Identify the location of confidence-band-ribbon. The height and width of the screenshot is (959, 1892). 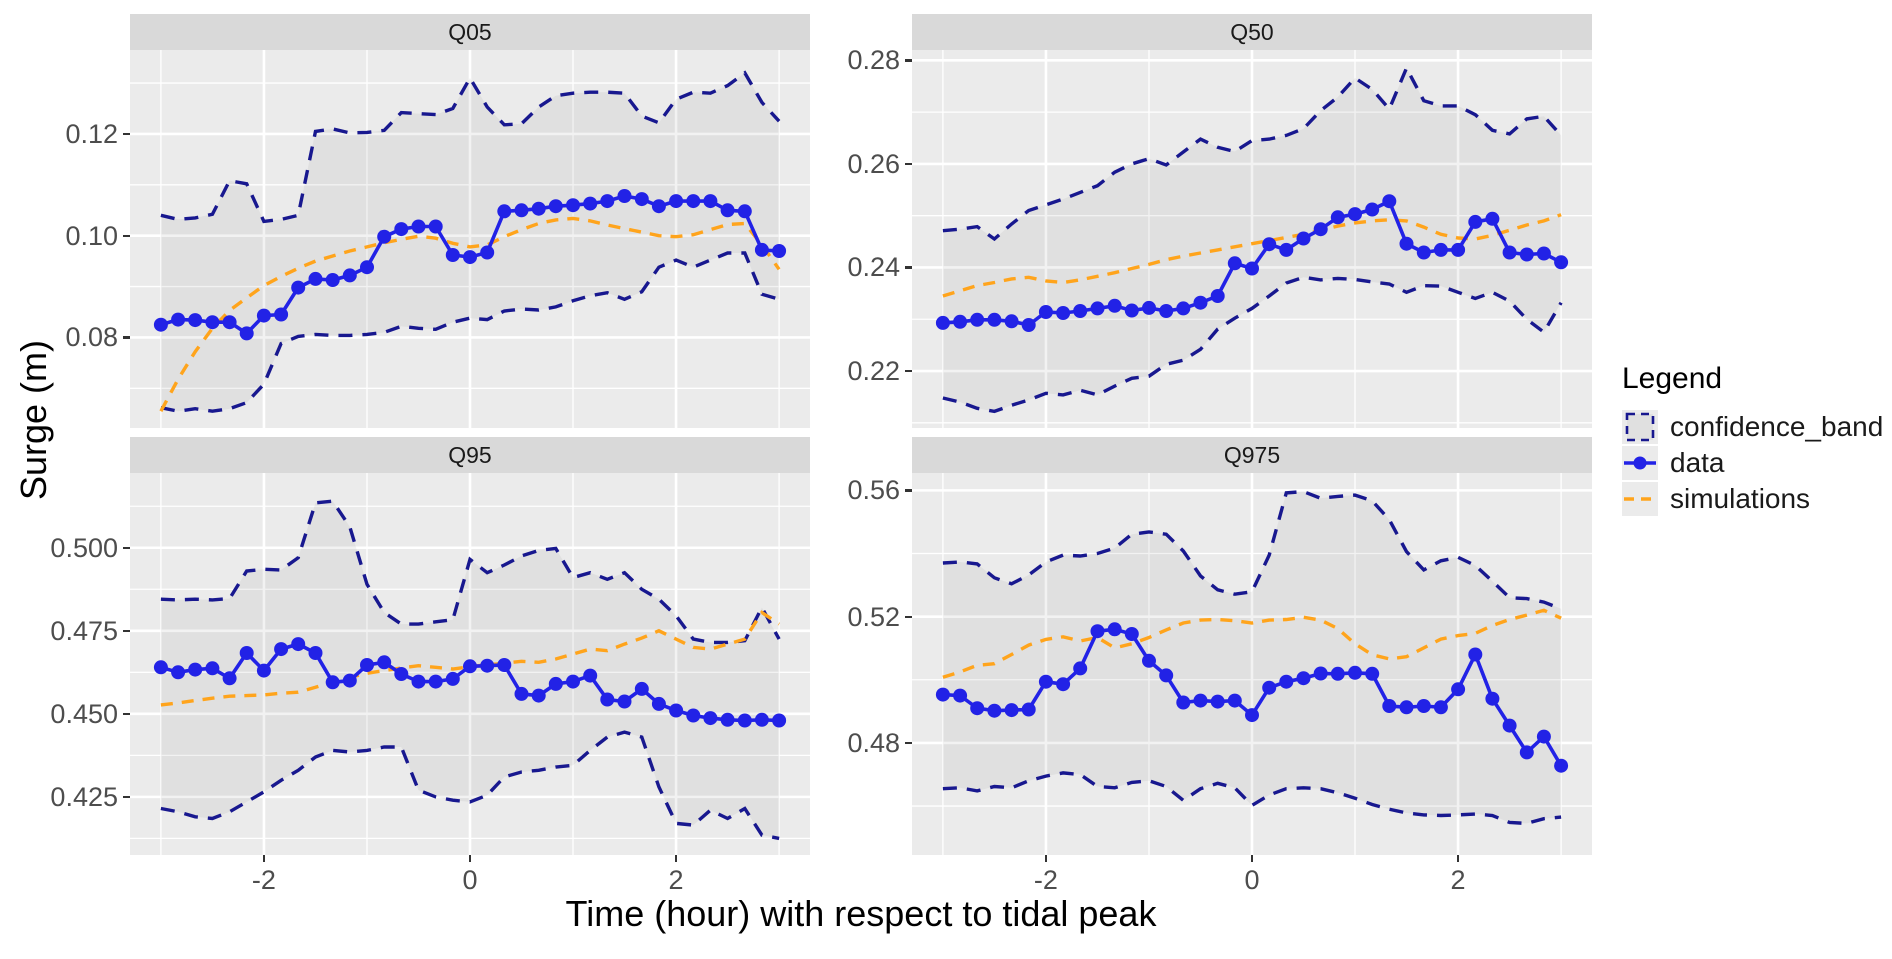
(1252, 657).